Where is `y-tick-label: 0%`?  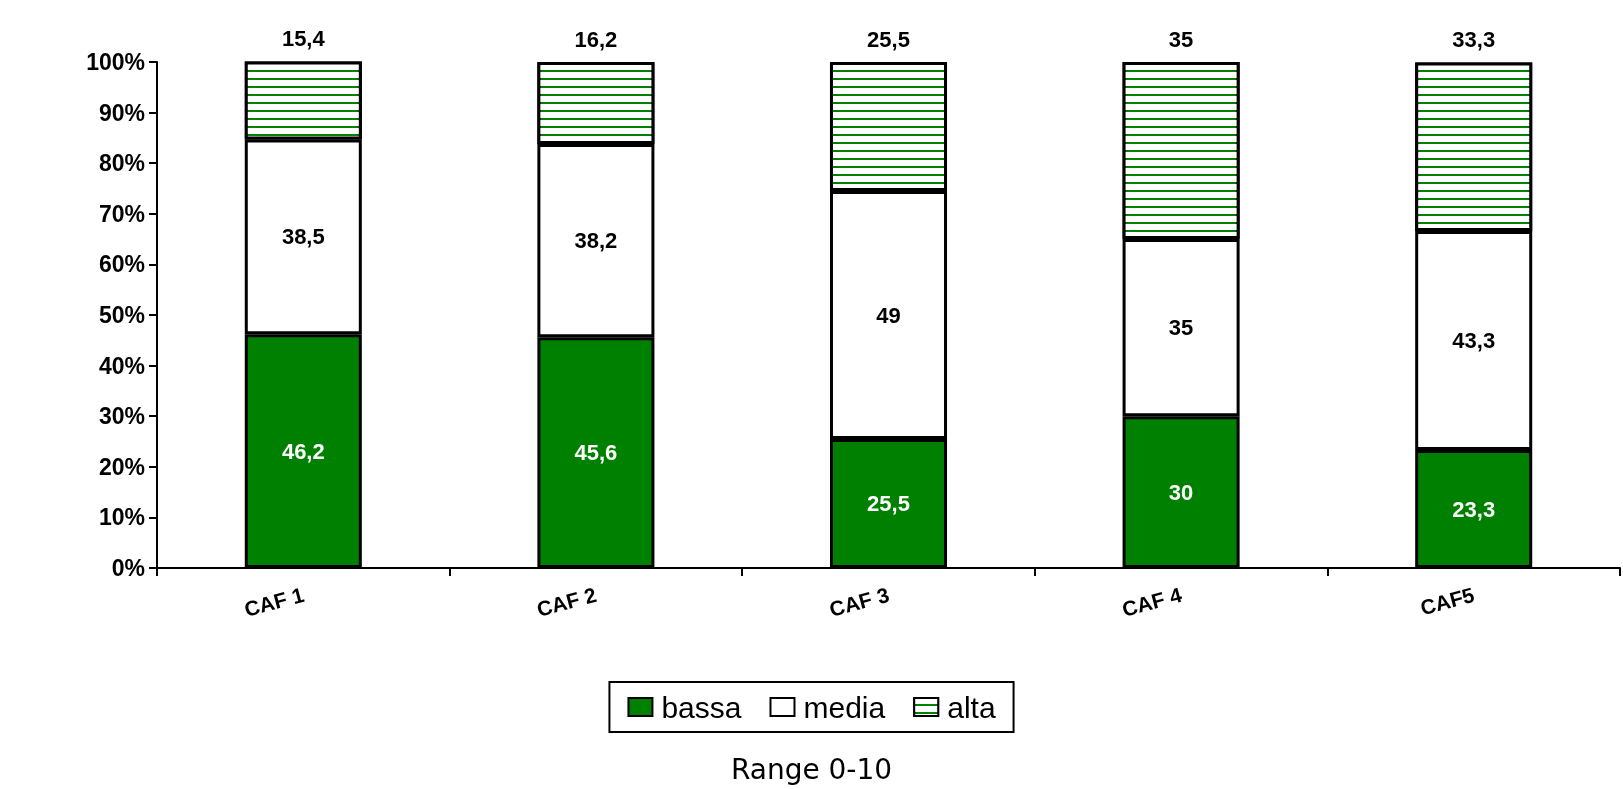
y-tick-label: 0% is located at coordinates (128, 568).